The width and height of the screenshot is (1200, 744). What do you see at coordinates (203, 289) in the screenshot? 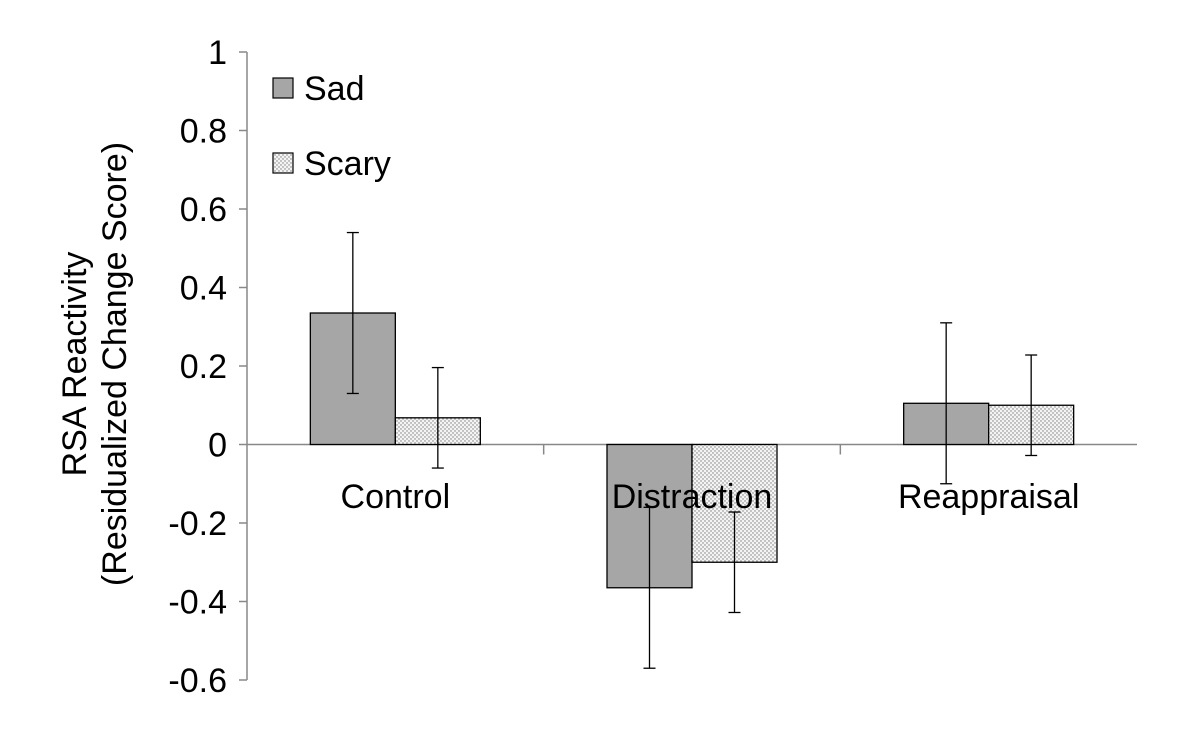
I see `y-tick-label: 0.4` at bounding box center [203, 289].